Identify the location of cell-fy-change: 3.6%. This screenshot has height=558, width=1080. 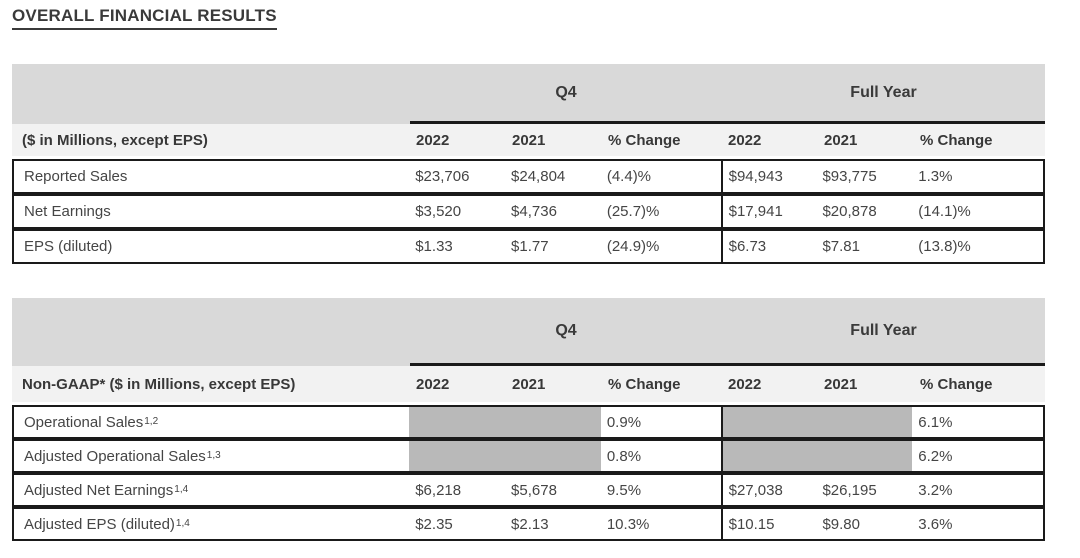
(935, 524).